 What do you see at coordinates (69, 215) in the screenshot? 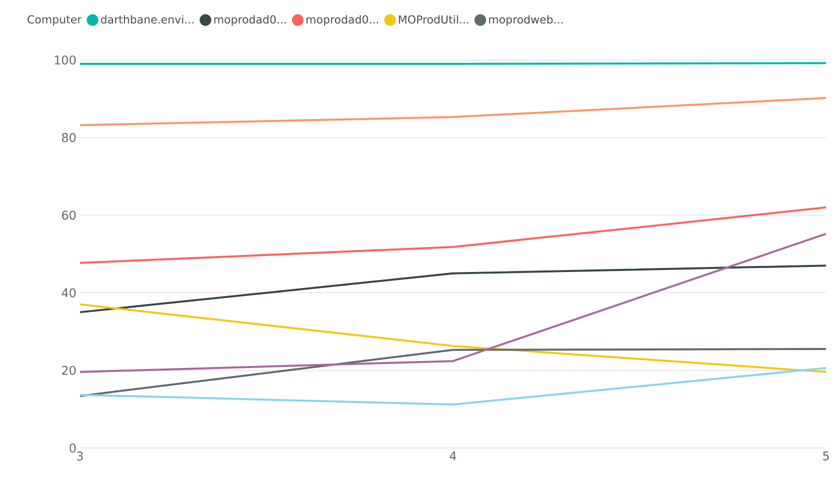
I see `y-tick-label: 60` at bounding box center [69, 215].